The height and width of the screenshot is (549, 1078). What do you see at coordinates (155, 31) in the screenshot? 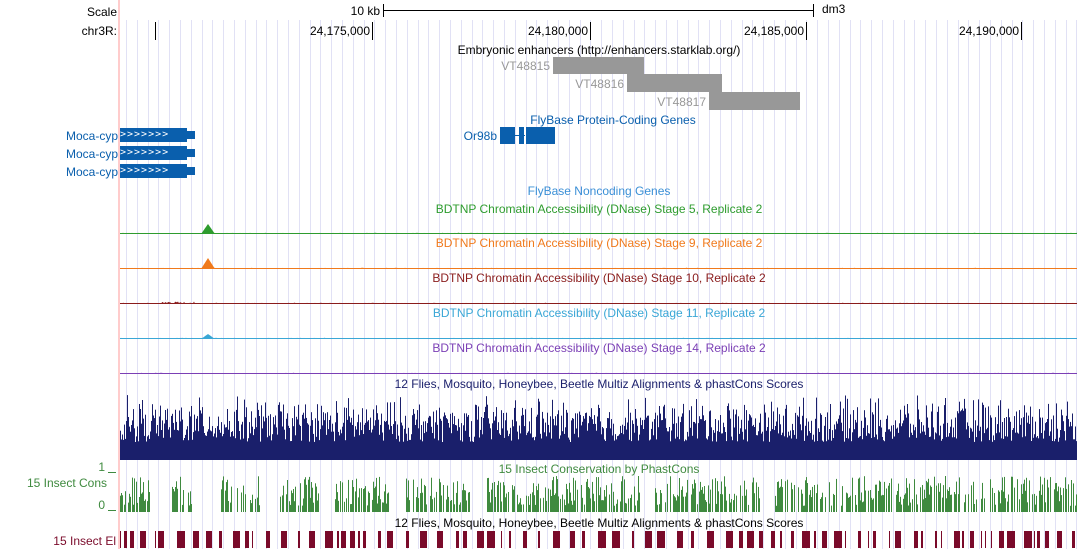
I see `ruler-start-tick` at bounding box center [155, 31].